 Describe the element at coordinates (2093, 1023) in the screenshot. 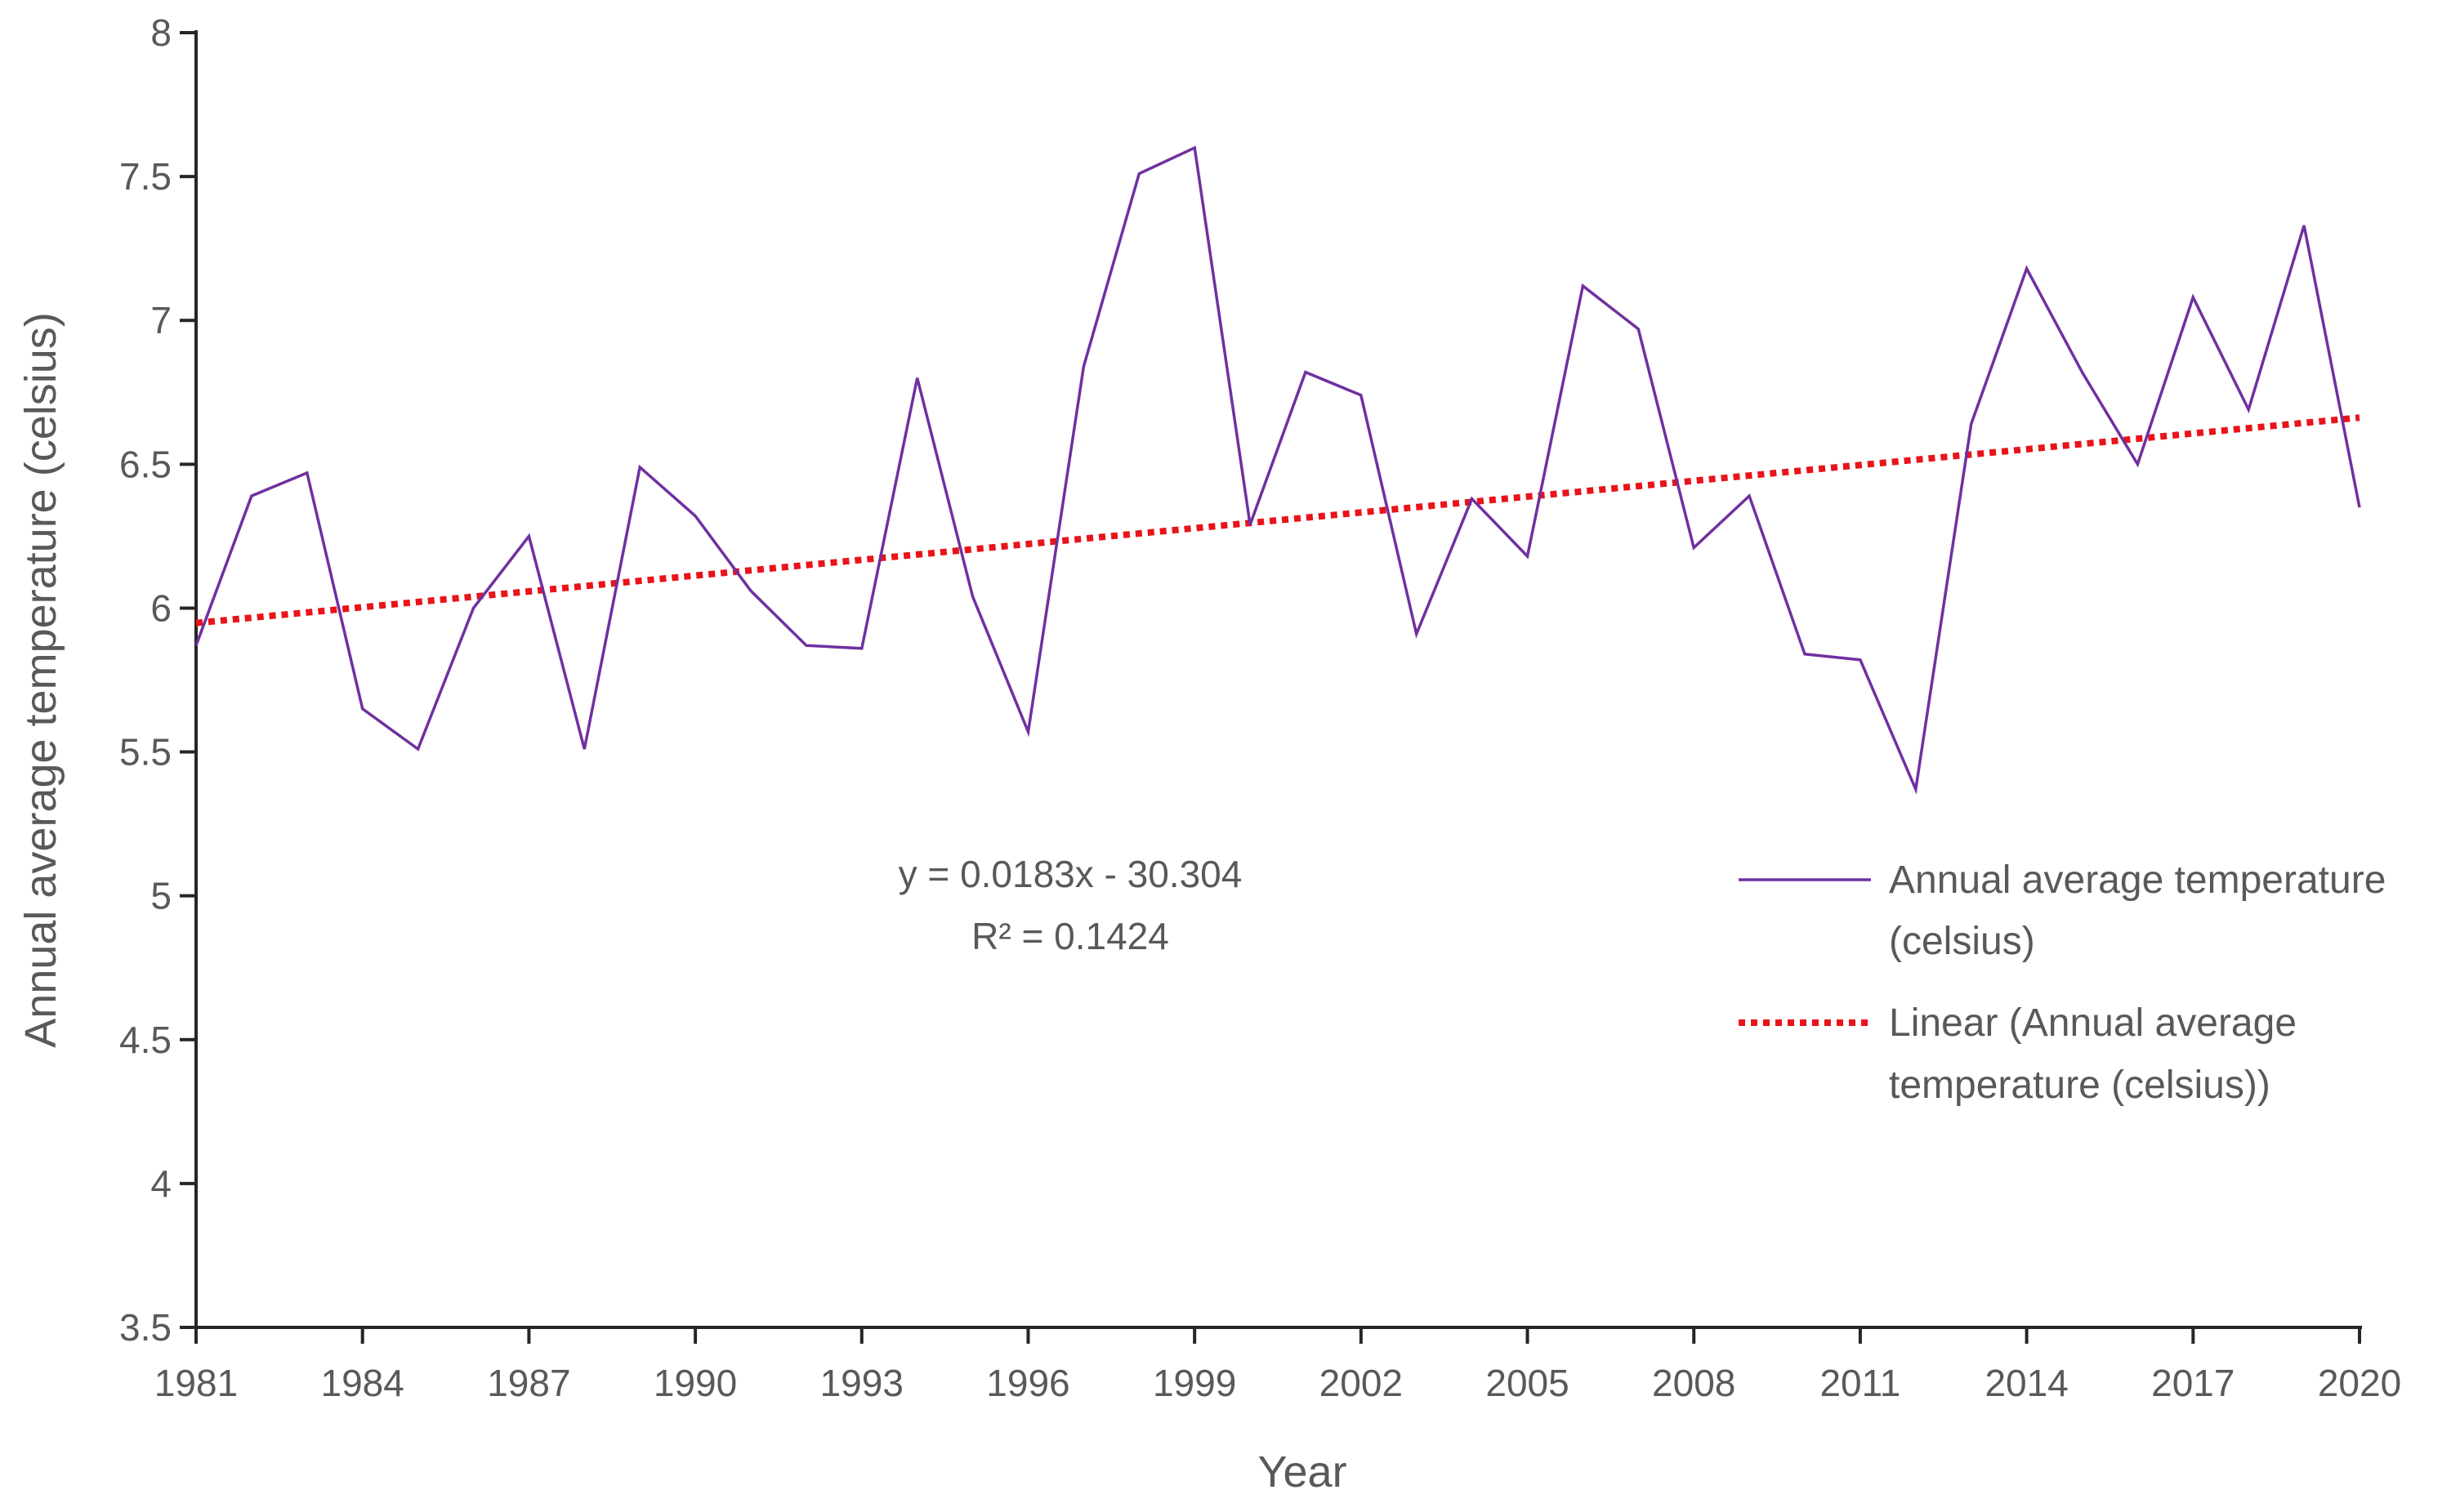

I see `legend-label-linear-line1: Linear (Annual average` at that location.